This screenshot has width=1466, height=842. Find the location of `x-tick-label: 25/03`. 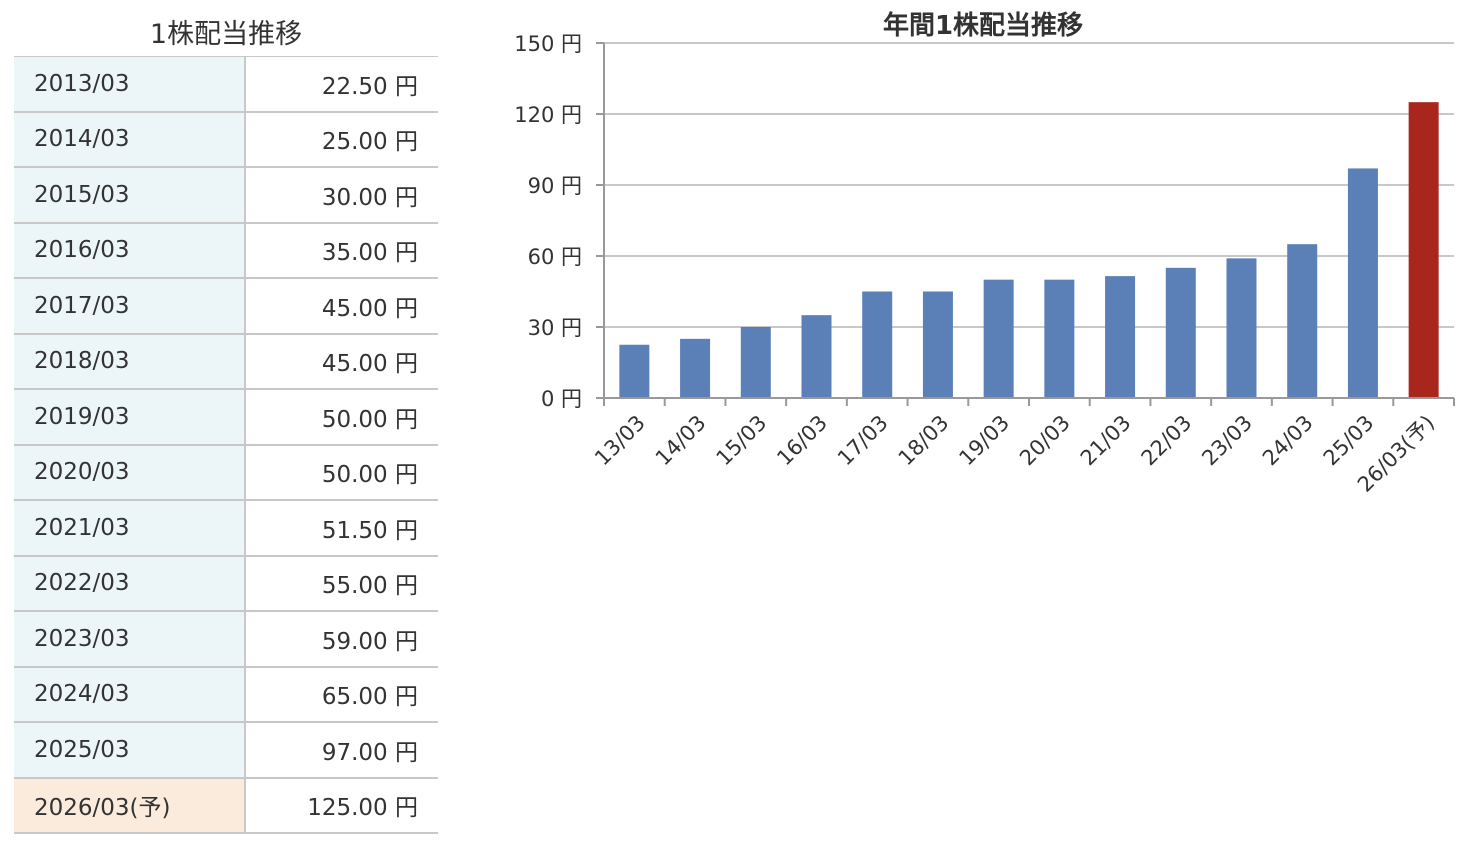

x-tick-label: 25/03 is located at coordinates (1349, 441).